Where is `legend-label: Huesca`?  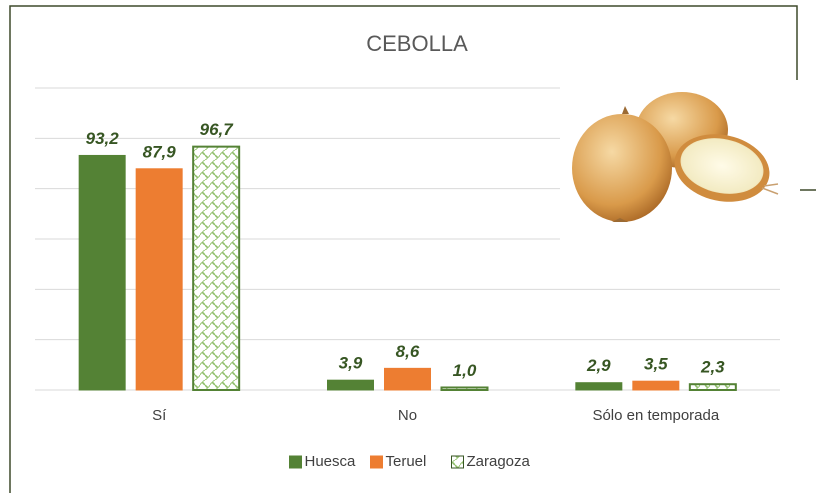 legend-label: Huesca is located at coordinates (331, 461).